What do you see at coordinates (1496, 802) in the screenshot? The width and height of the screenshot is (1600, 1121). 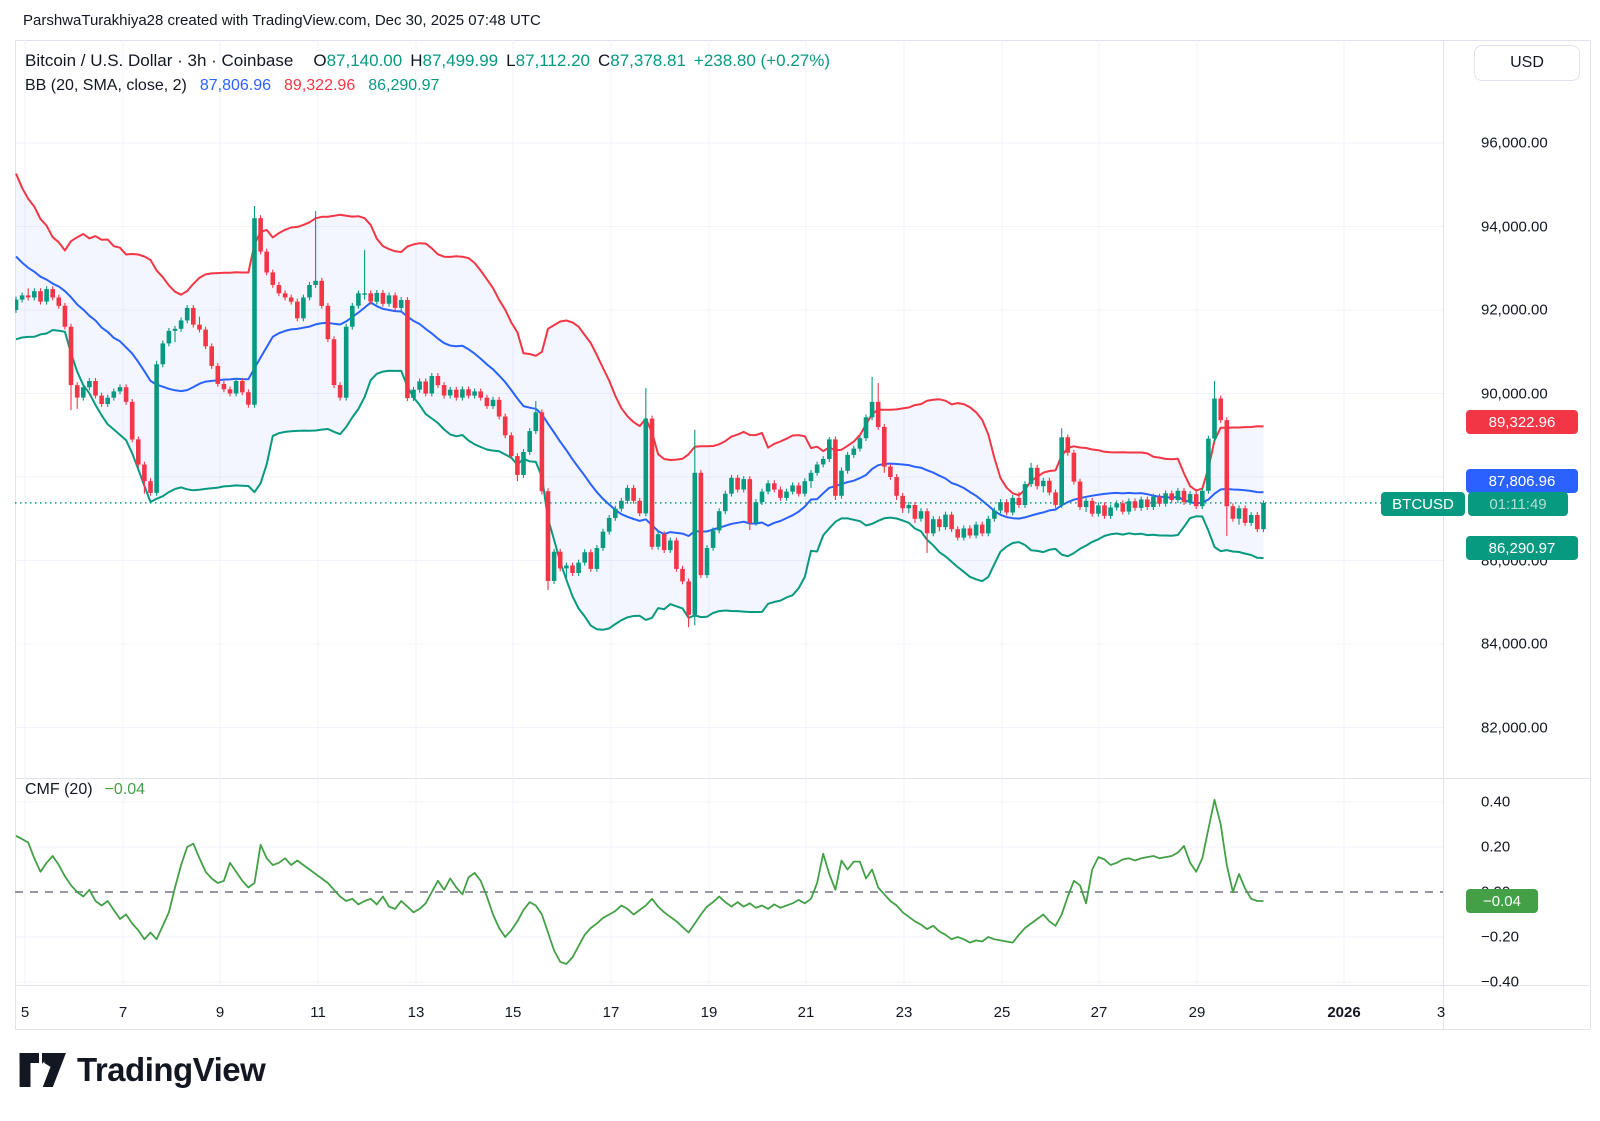 I see `cmf-axis-label: 0.40` at bounding box center [1496, 802].